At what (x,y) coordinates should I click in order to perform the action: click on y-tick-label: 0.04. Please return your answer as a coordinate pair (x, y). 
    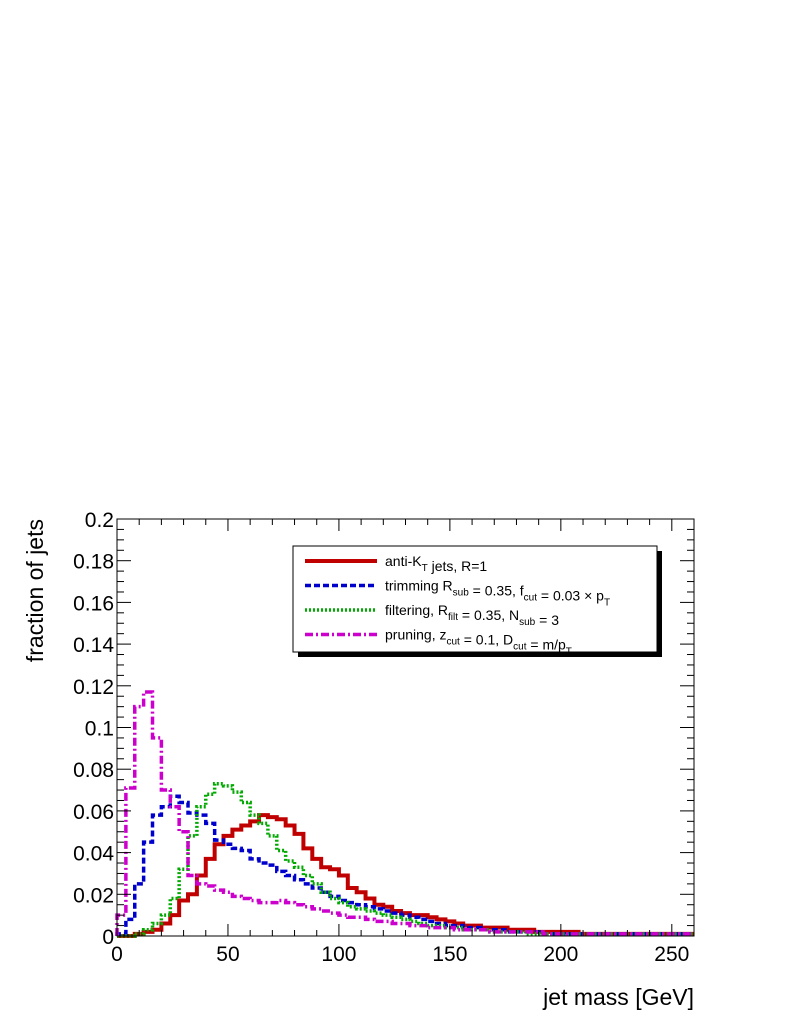
    Looking at the image, I should click on (93, 854).